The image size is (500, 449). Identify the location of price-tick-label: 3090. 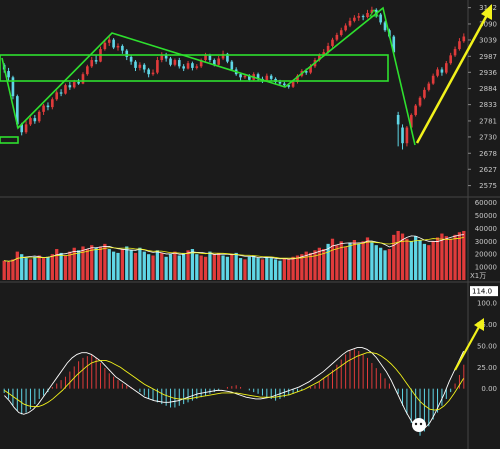
(488, 24).